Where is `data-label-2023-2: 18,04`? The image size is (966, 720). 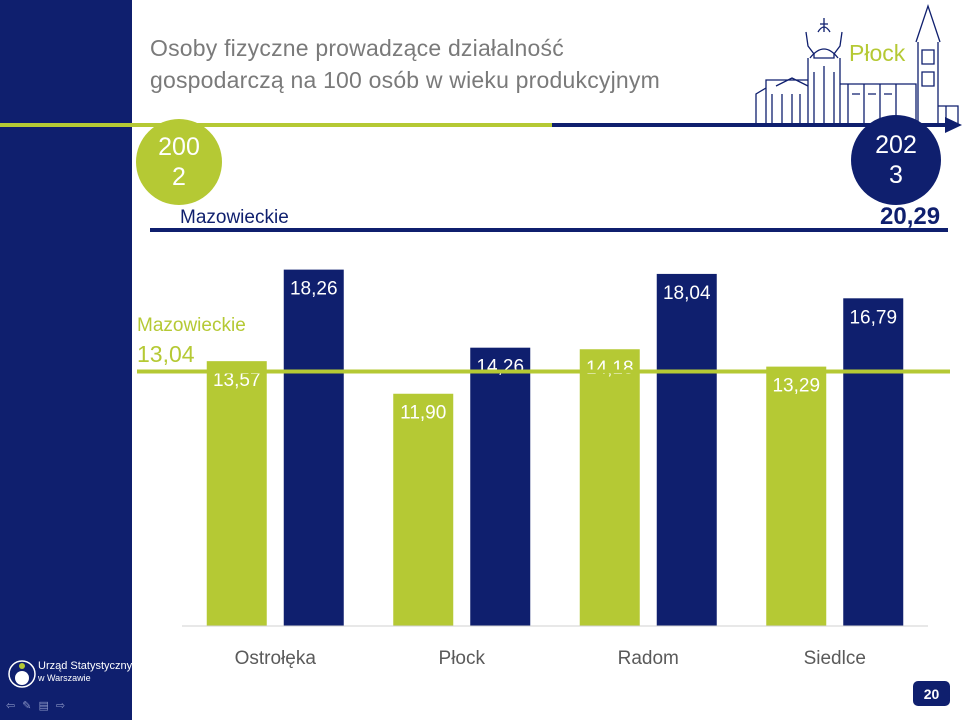
data-label-2023-2: 18,04 is located at coordinates (687, 293).